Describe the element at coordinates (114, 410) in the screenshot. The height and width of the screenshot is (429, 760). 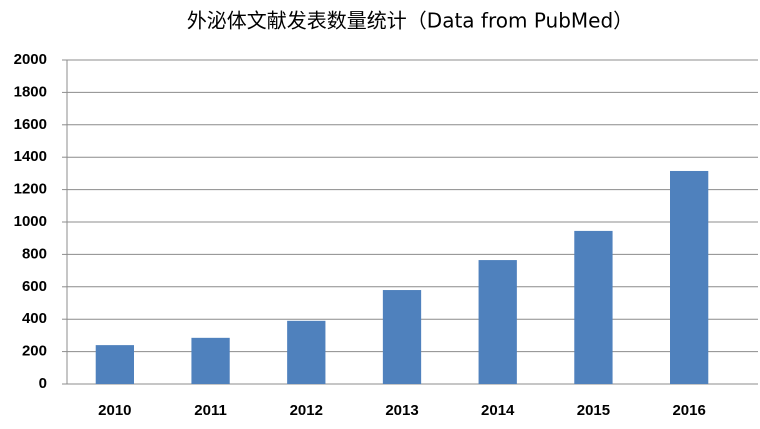
I see `x-tick-label: 2010` at that location.